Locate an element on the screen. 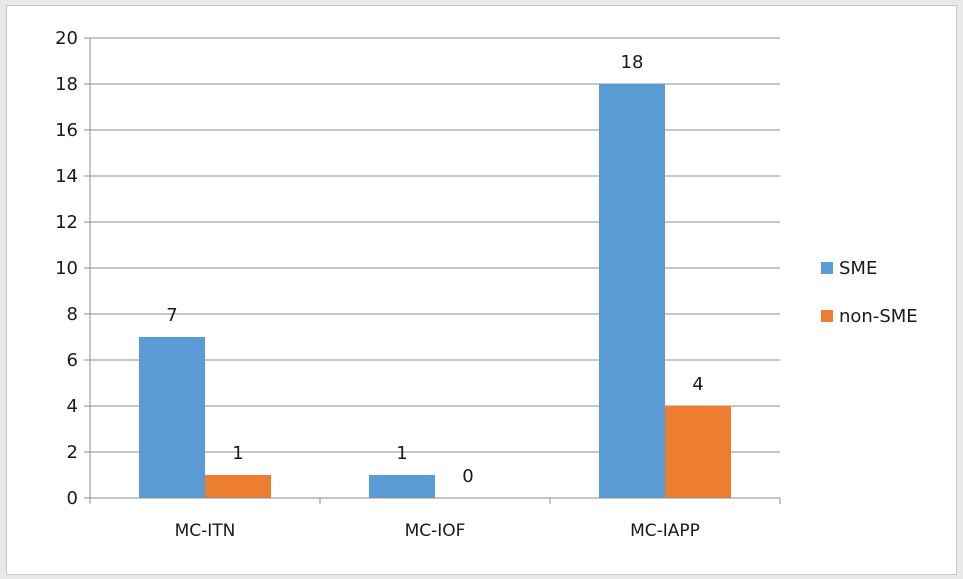  legend-label: non-SME is located at coordinates (878, 316).